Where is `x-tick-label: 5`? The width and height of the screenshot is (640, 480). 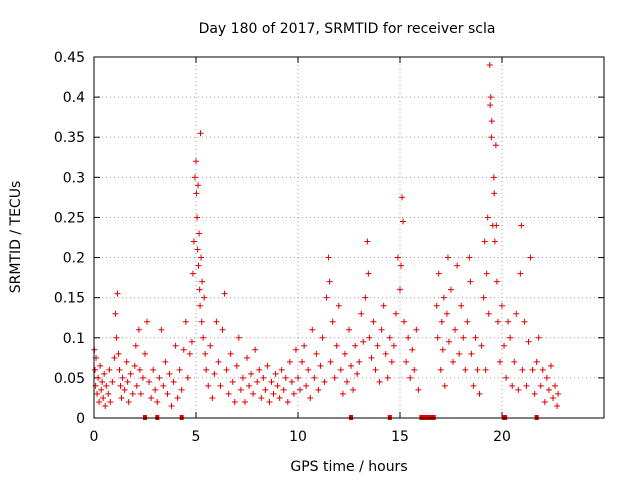 x-tick-label: 5 is located at coordinates (196, 437).